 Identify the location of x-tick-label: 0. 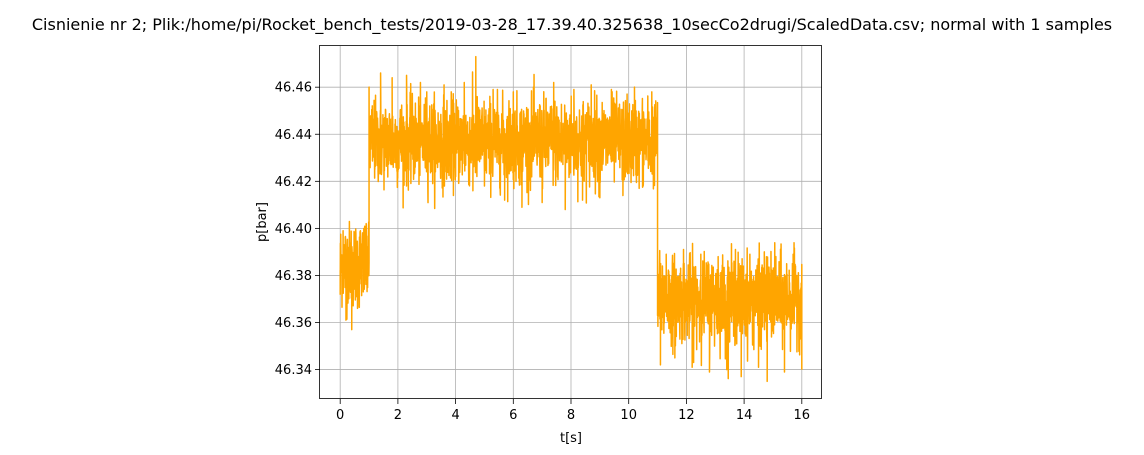
(340, 415).